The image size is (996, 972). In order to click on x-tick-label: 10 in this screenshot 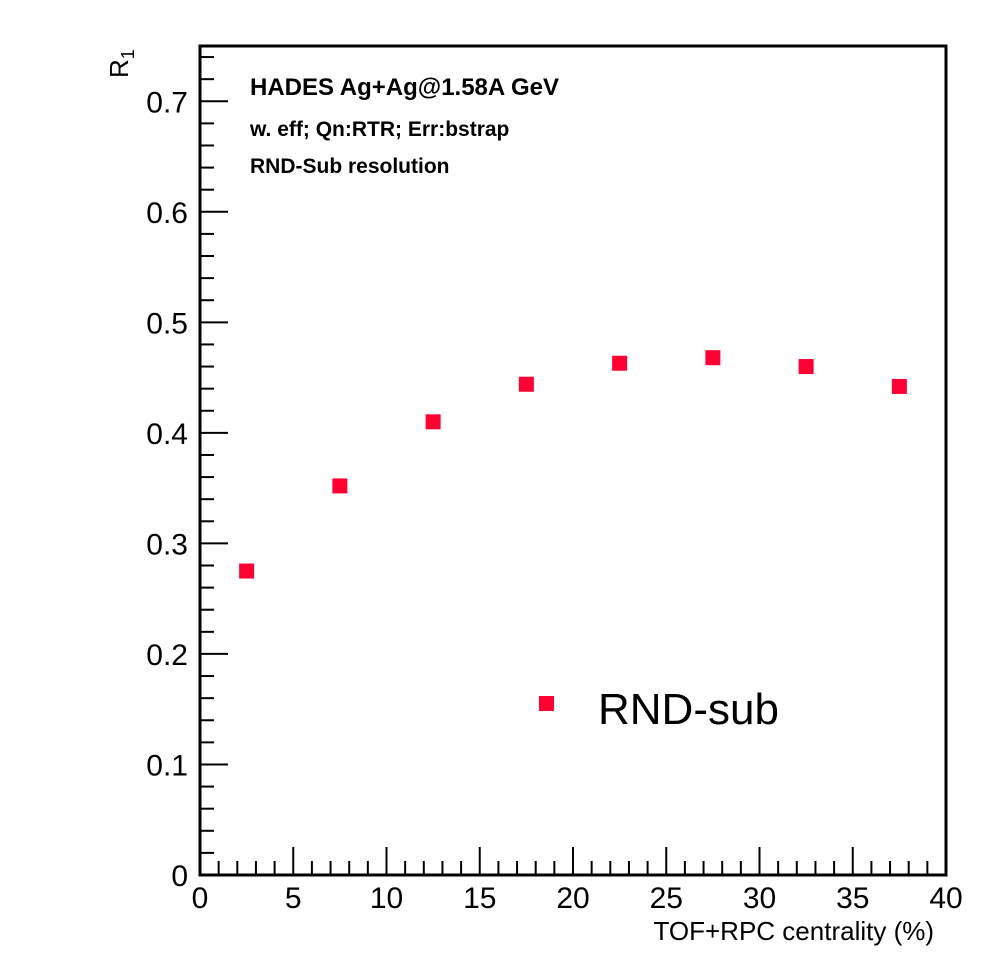, I will do `click(386, 898)`.